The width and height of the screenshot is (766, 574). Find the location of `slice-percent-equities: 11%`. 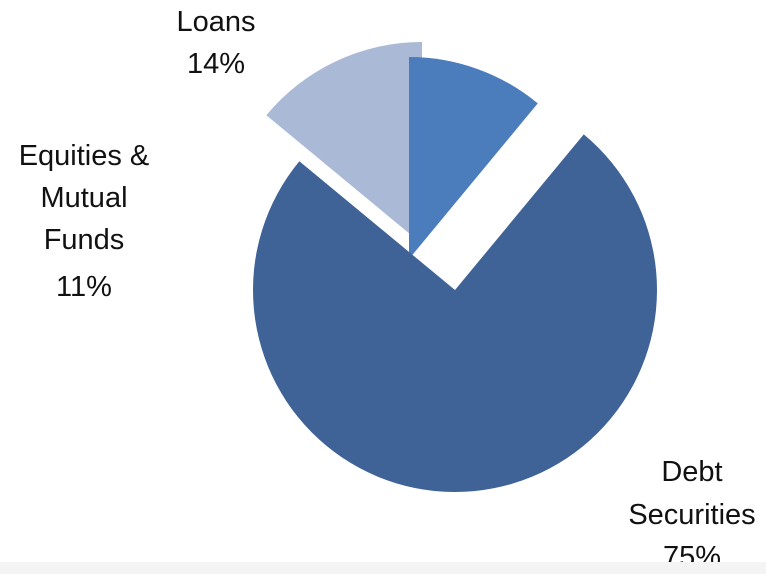

slice-percent-equities: 11% is located at coordinates (84, 287).